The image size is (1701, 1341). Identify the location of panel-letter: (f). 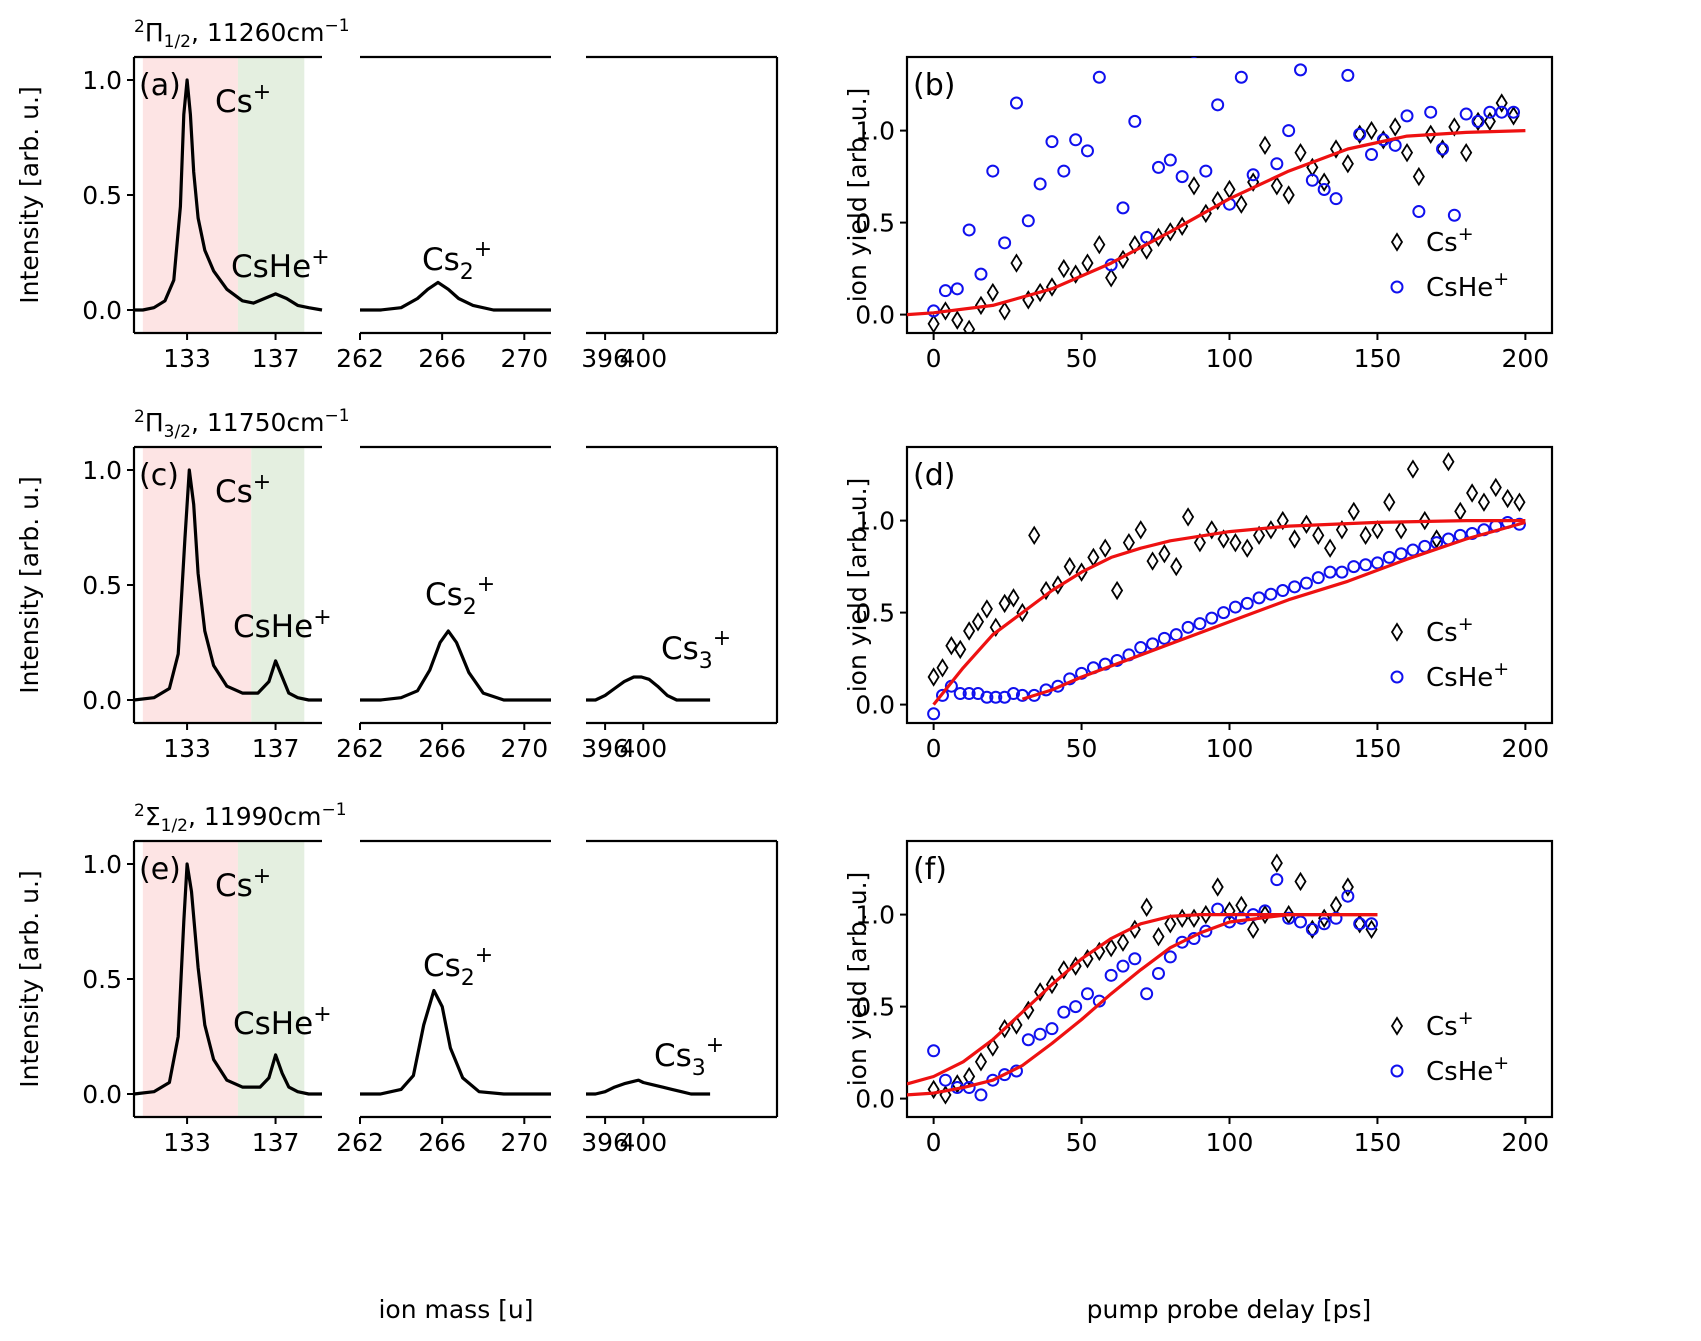
(930, 869).